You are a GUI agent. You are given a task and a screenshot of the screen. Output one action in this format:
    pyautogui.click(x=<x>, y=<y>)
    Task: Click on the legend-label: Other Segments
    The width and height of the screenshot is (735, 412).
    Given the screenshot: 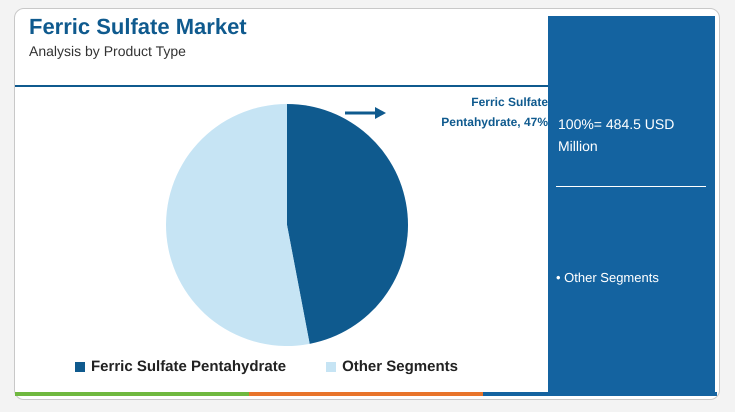 What is the action you would take?
    pyautogui.click(x=400, y=366)
    